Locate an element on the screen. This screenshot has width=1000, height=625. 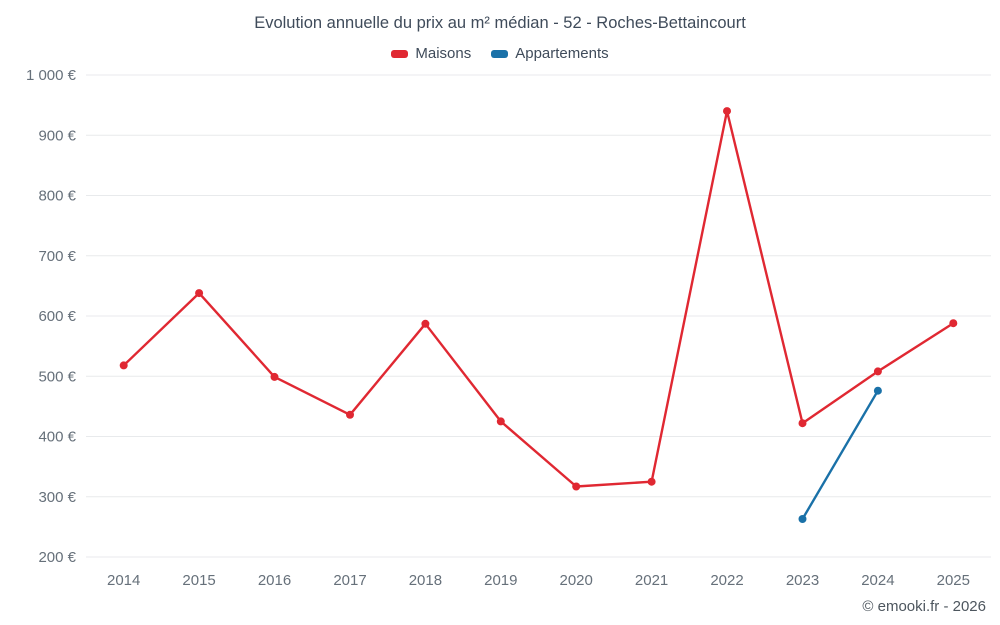
x-axis-label: 2014 is located at coordinates (123, 580).